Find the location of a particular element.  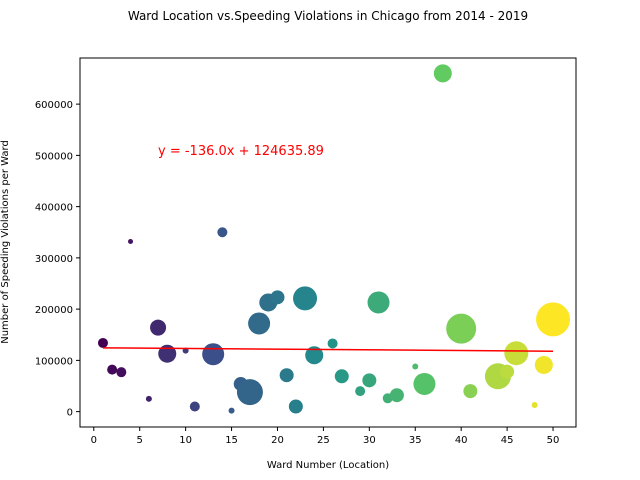

x-tick-label: 25 is located at coordinates (323, 440).